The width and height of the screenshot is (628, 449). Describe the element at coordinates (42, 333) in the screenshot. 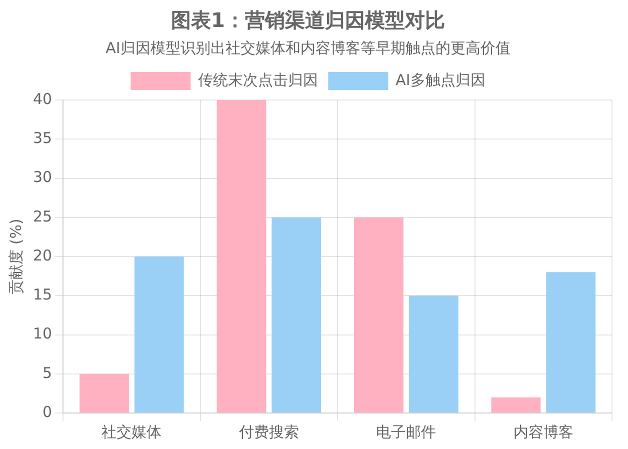

I see `y-tick-label: 10` at that location.